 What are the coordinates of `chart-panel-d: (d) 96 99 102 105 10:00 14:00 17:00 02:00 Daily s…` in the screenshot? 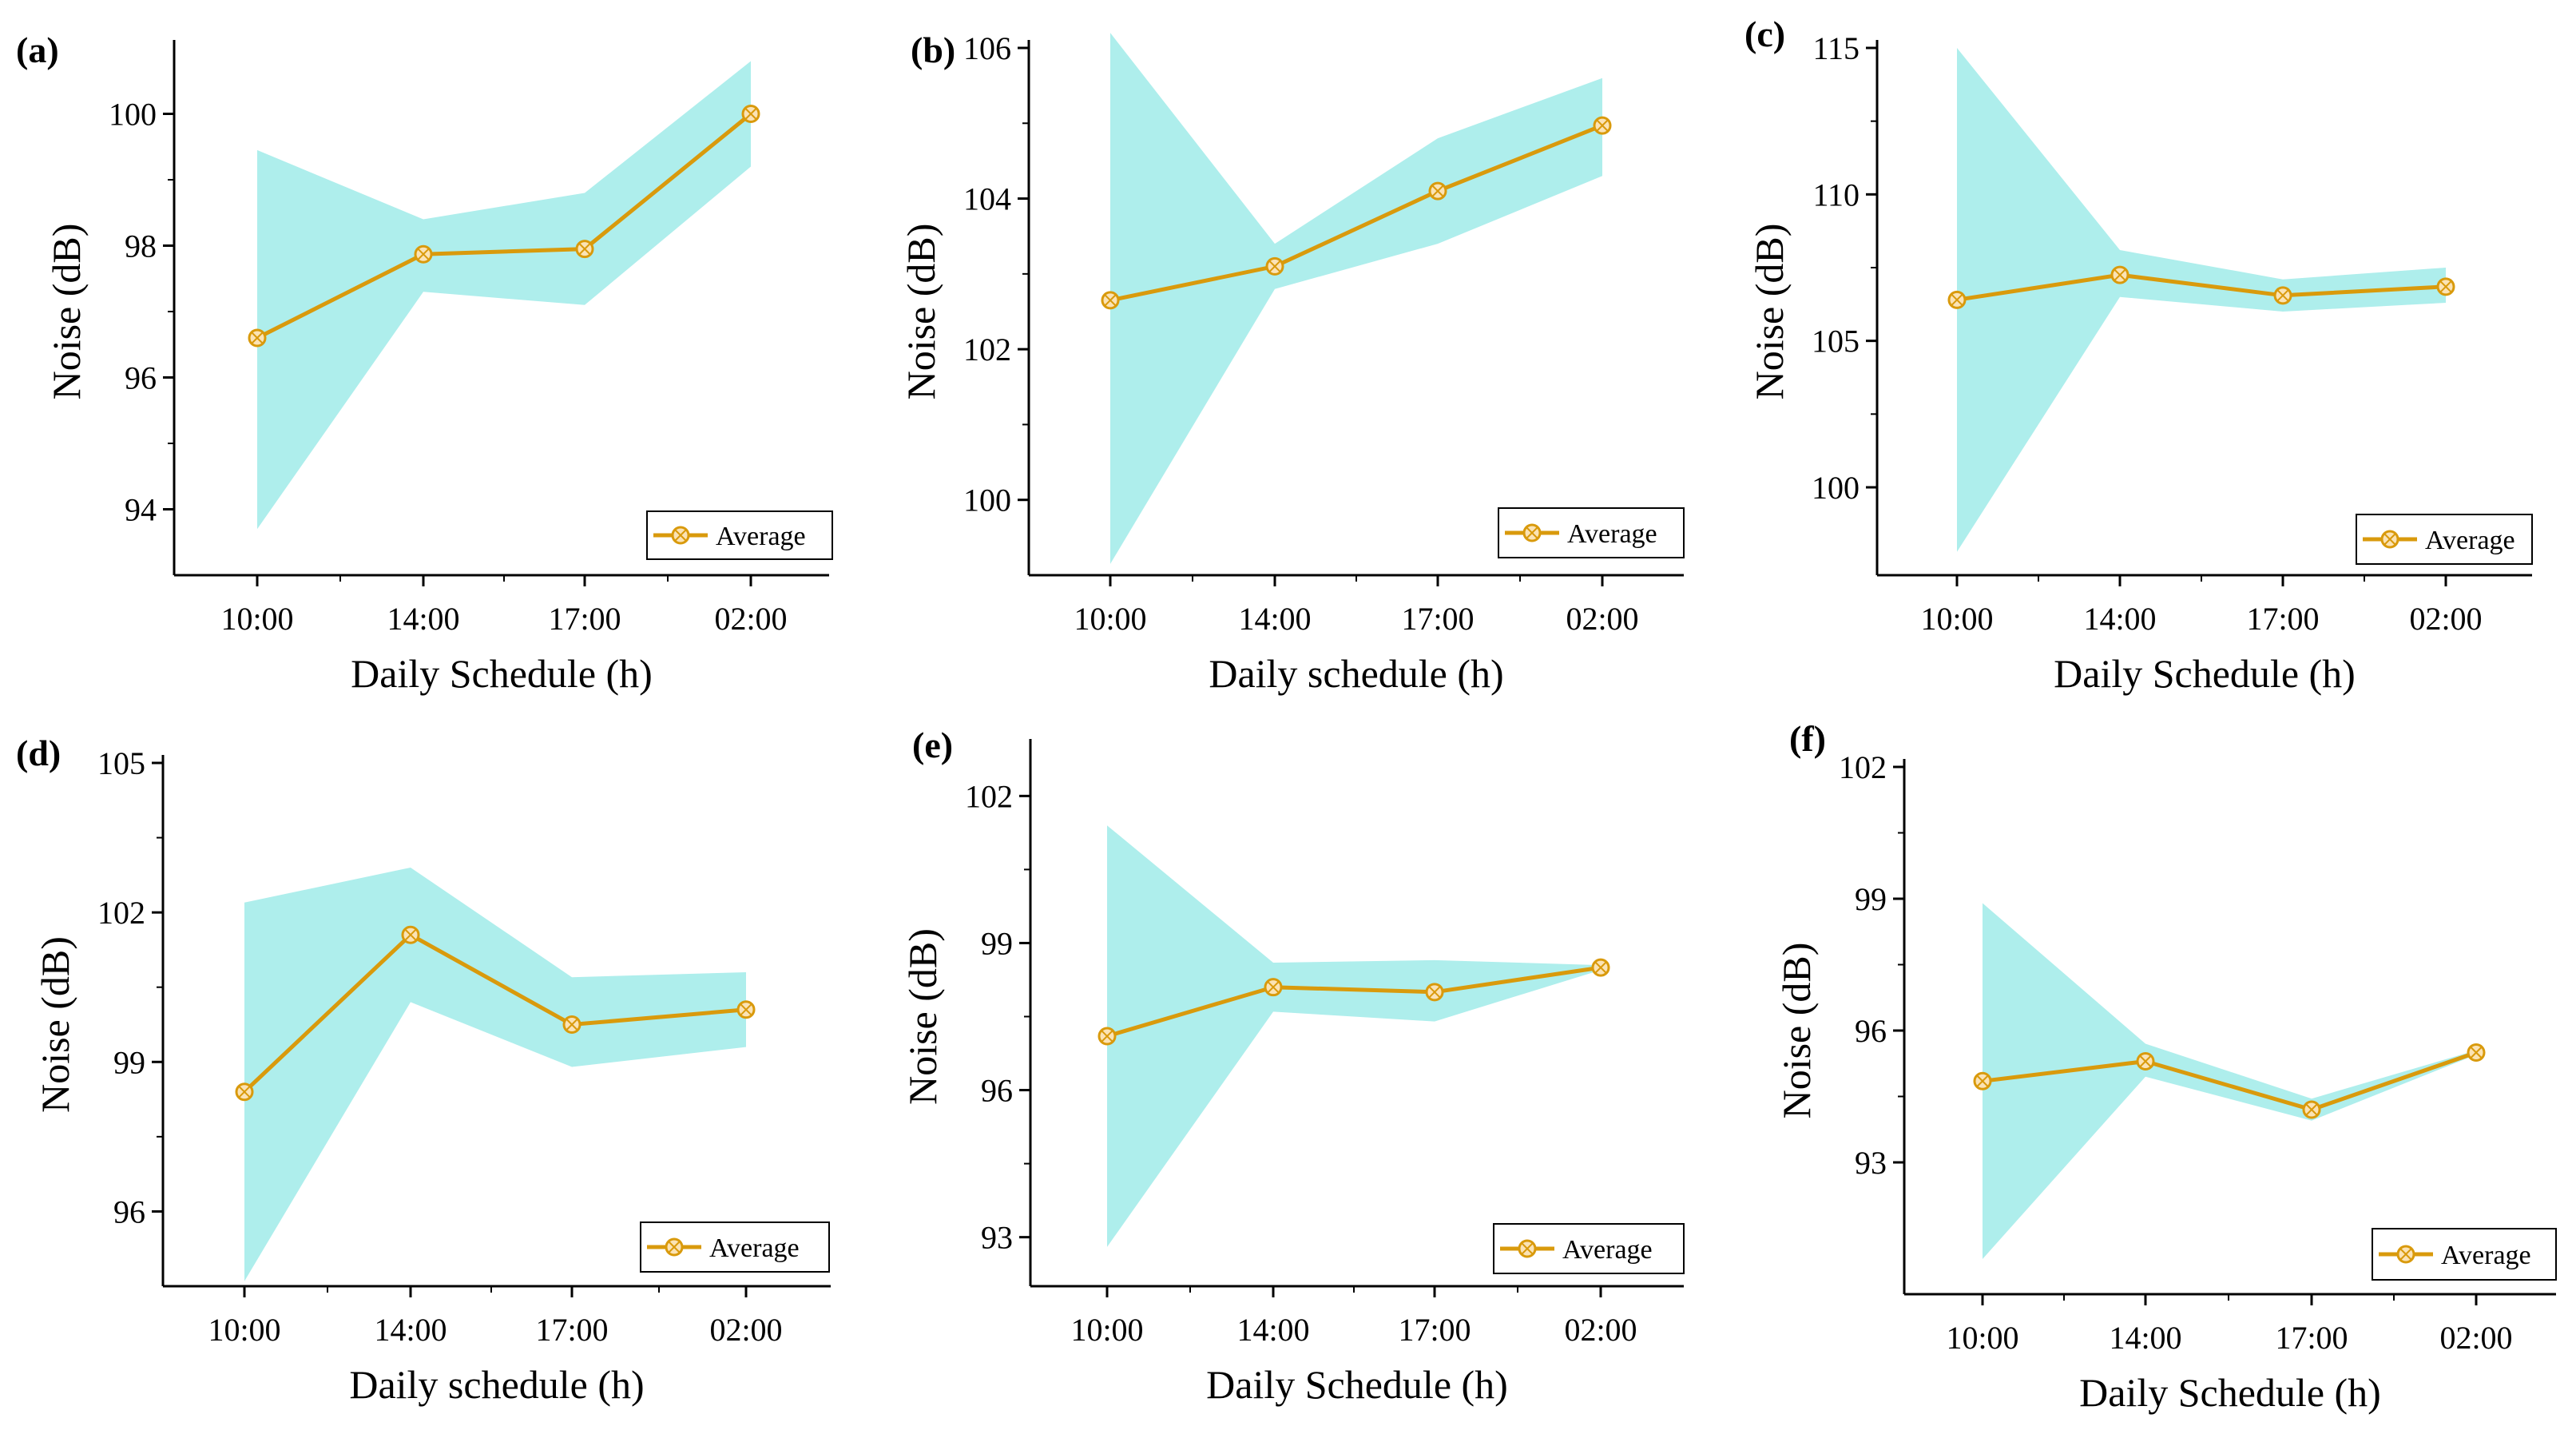 It's located at (423, 1070).